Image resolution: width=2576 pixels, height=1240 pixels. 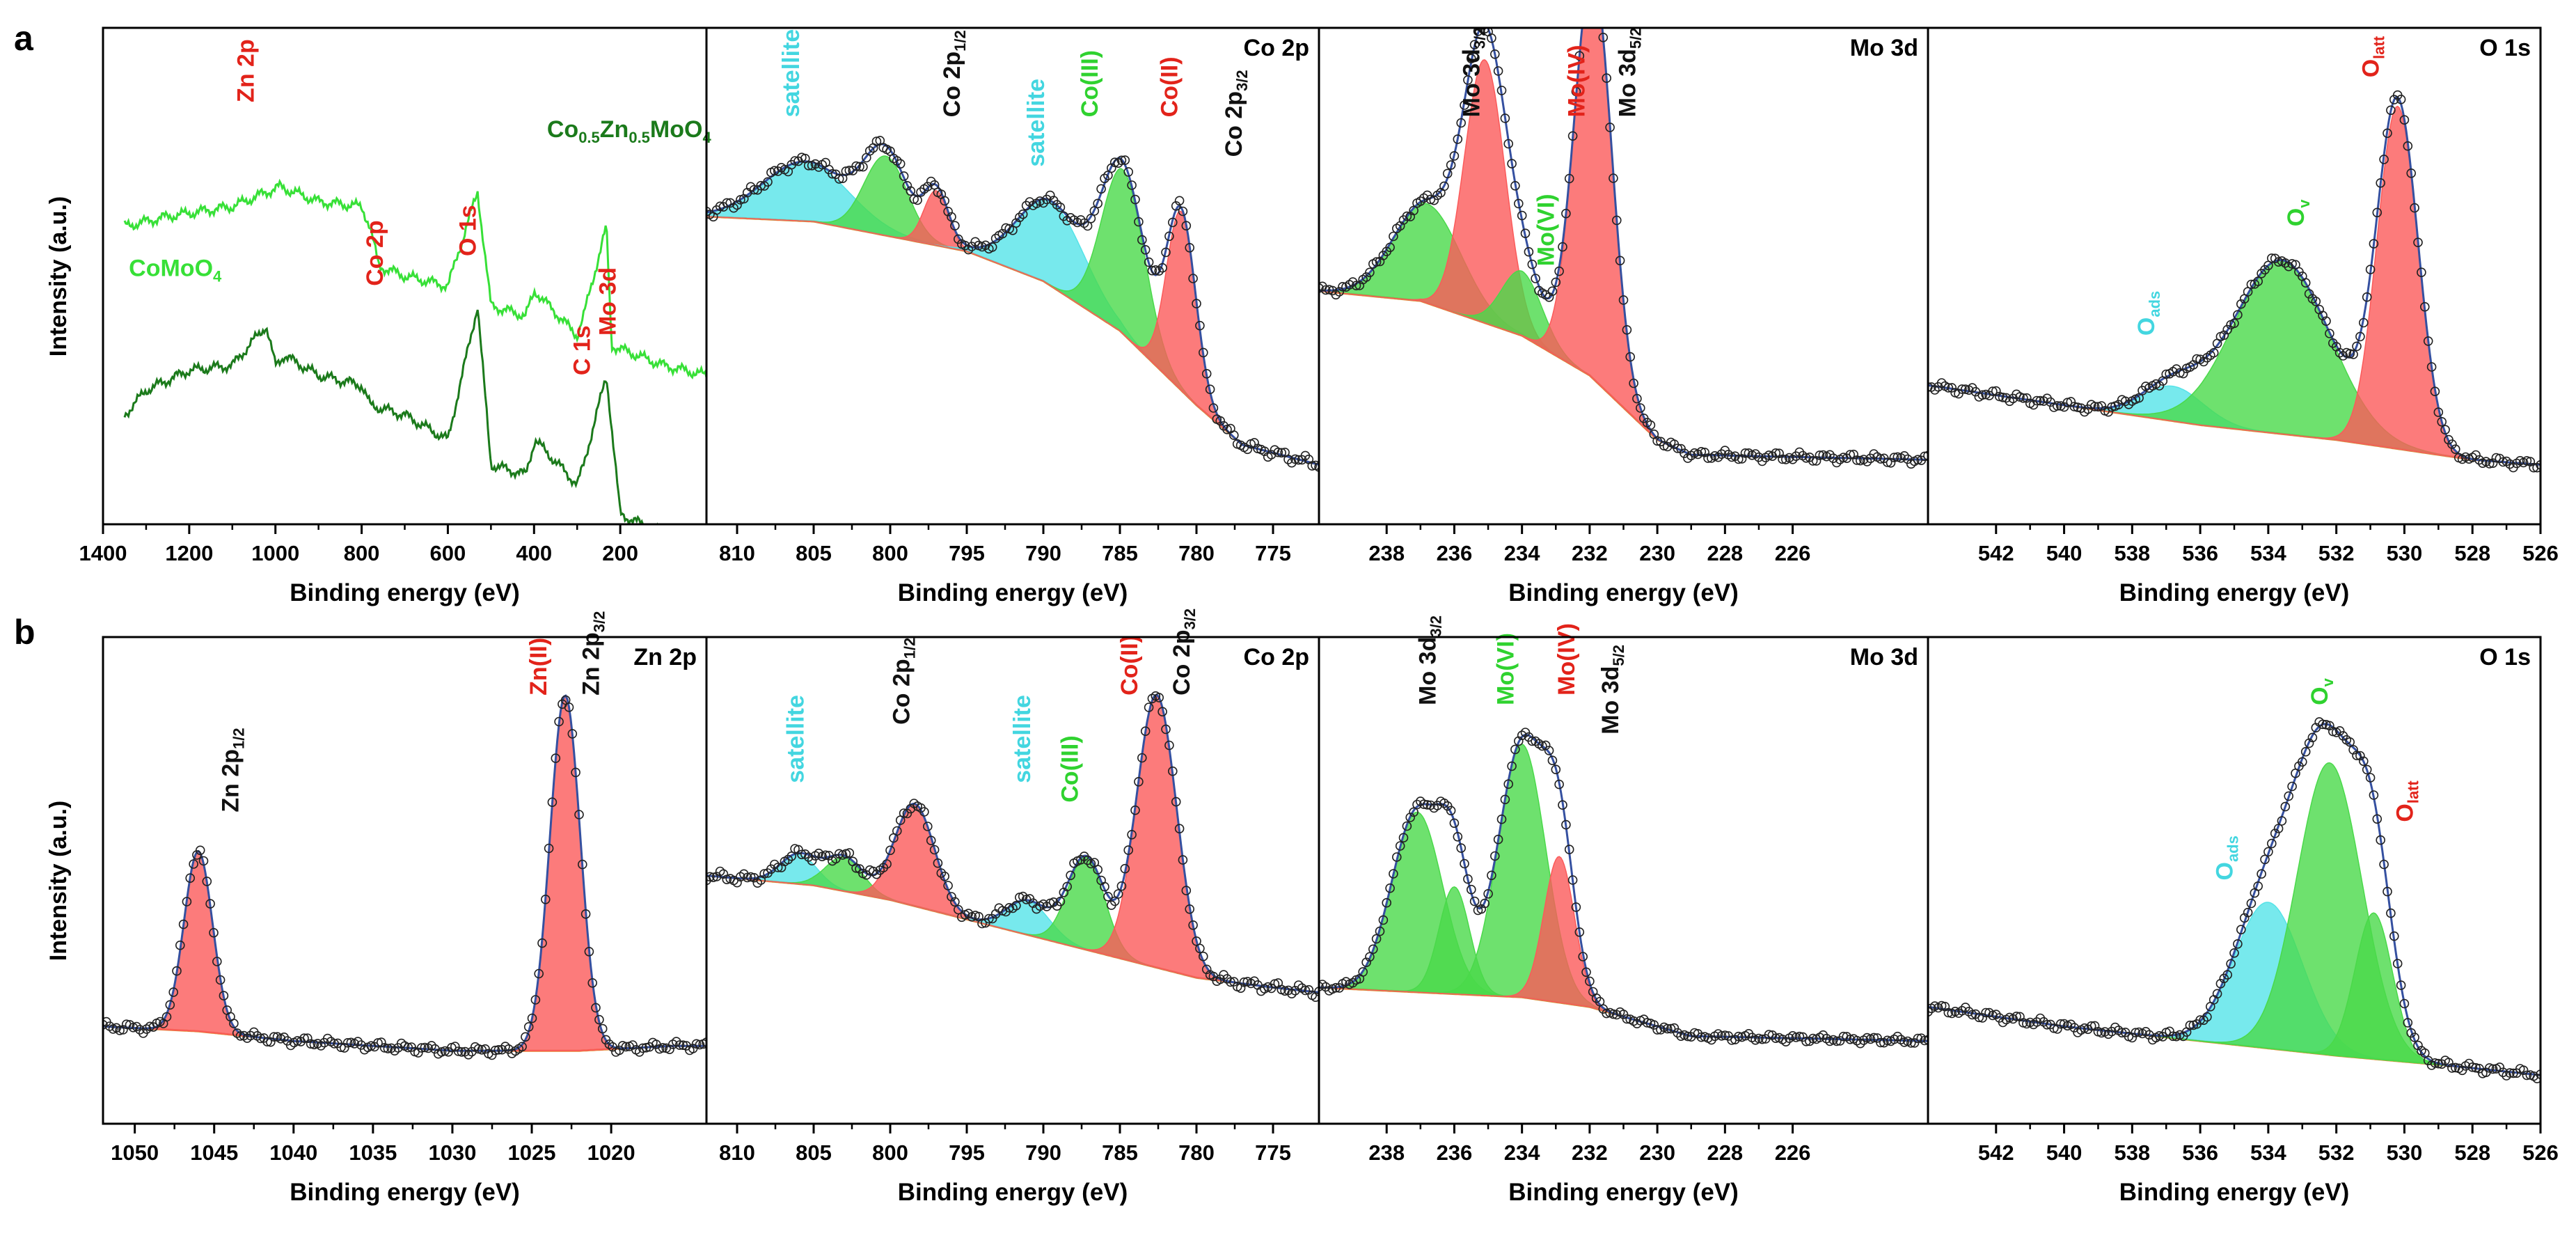 I want to click on peak-label: Mo 3d, so click(x=608, y=301).